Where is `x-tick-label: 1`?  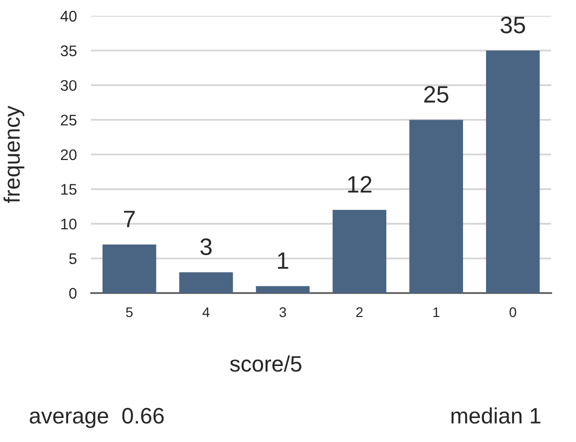
x-tick-label: 1 is located at coordinates (436, 312).